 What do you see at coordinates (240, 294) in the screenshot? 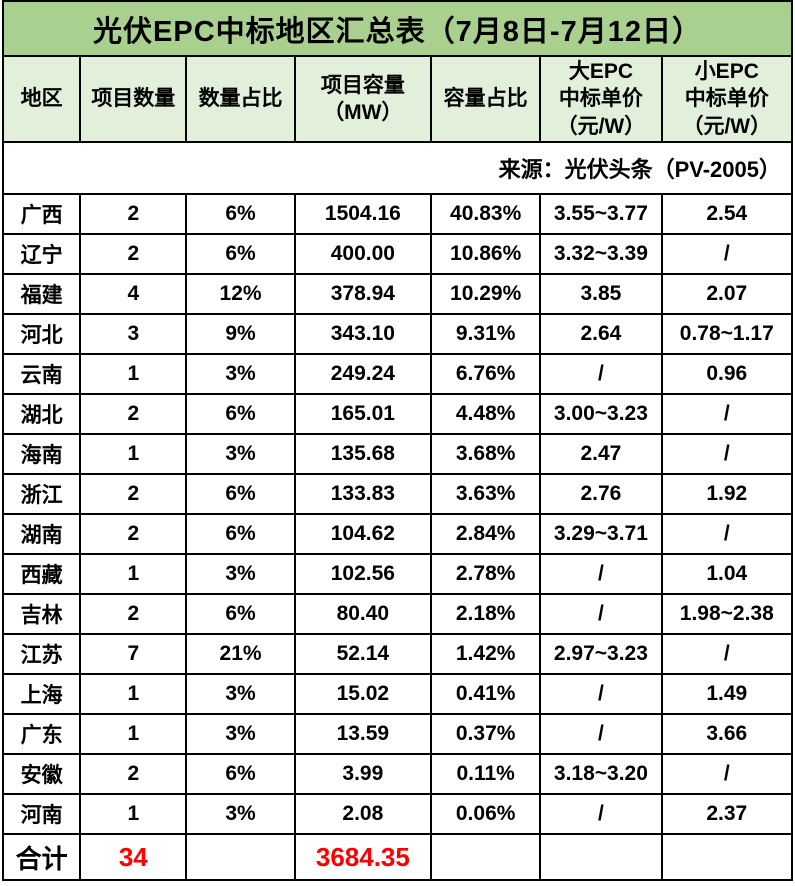
I see `cell-count-share: 12%` at bounding box center [240, 294].